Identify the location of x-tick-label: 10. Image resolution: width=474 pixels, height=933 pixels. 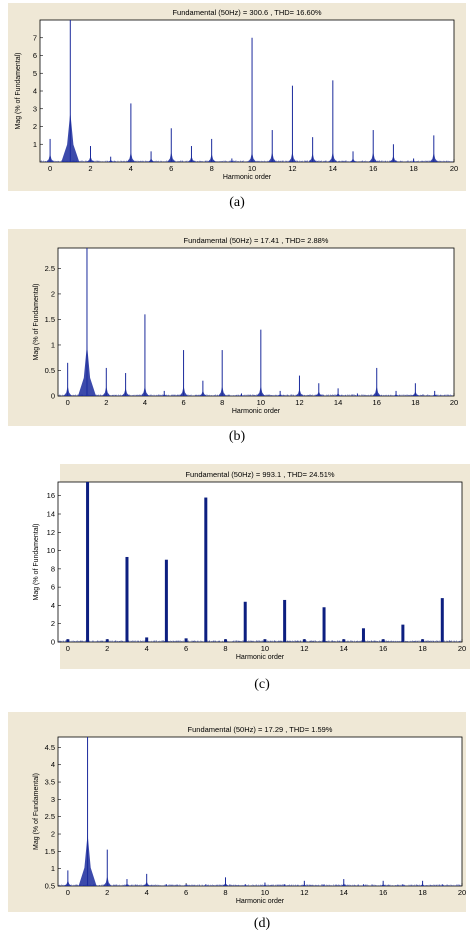
(261, 402).